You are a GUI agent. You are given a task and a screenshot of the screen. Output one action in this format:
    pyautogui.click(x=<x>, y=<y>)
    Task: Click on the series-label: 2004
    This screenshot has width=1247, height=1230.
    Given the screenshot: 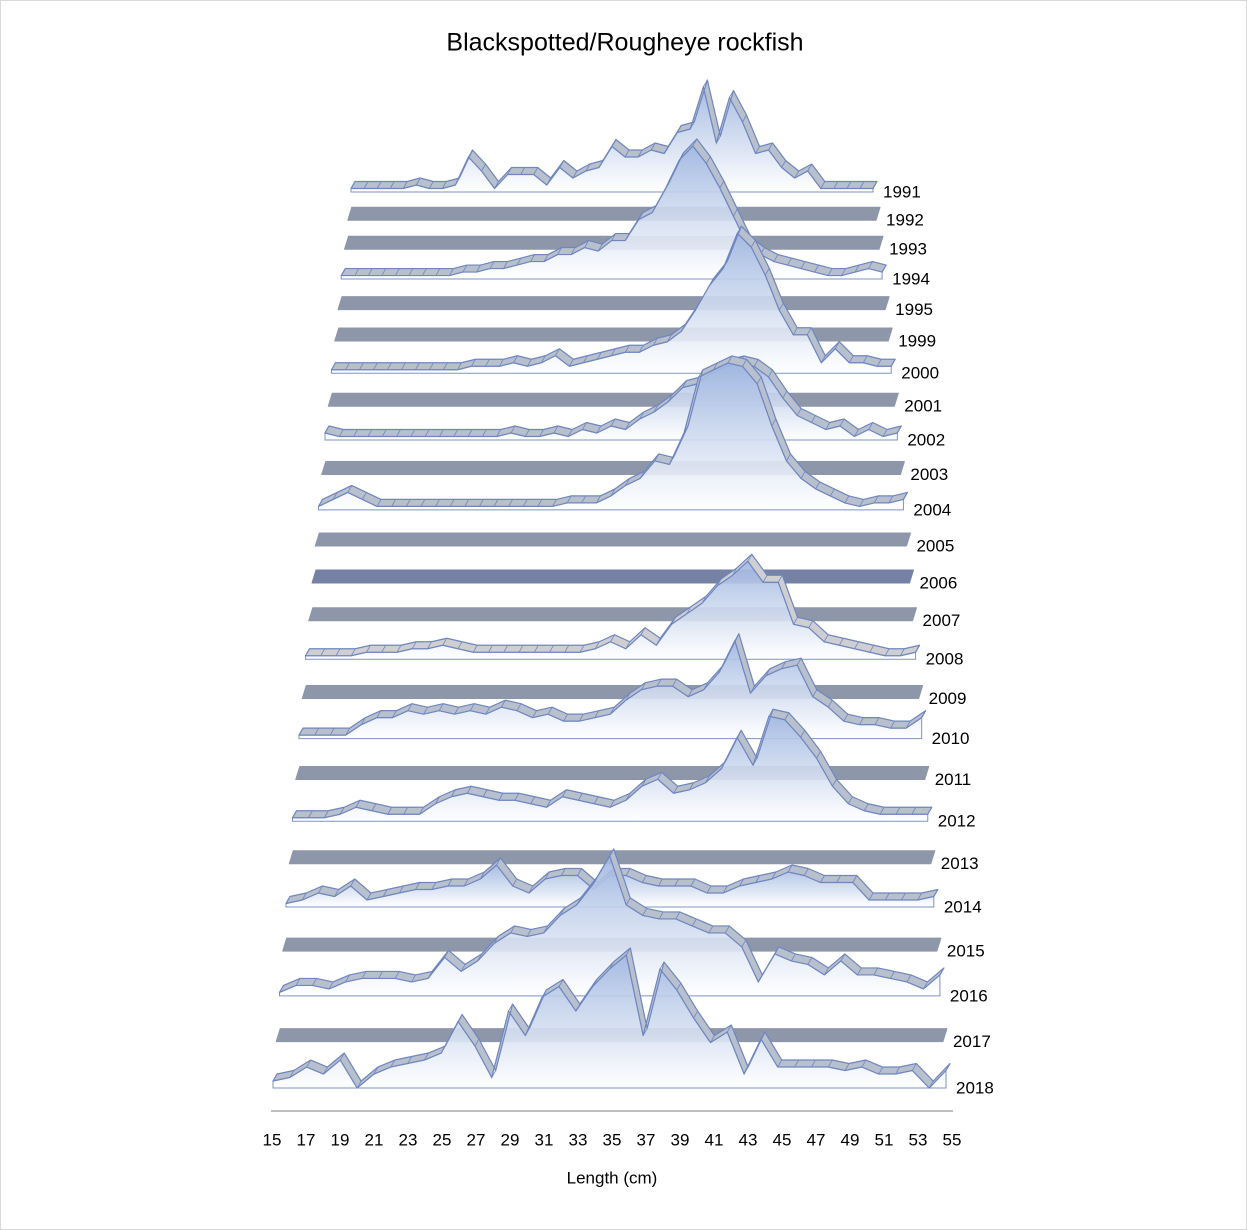 What is the action you would take?
    pyautogui.click(x=932, y=509)
    